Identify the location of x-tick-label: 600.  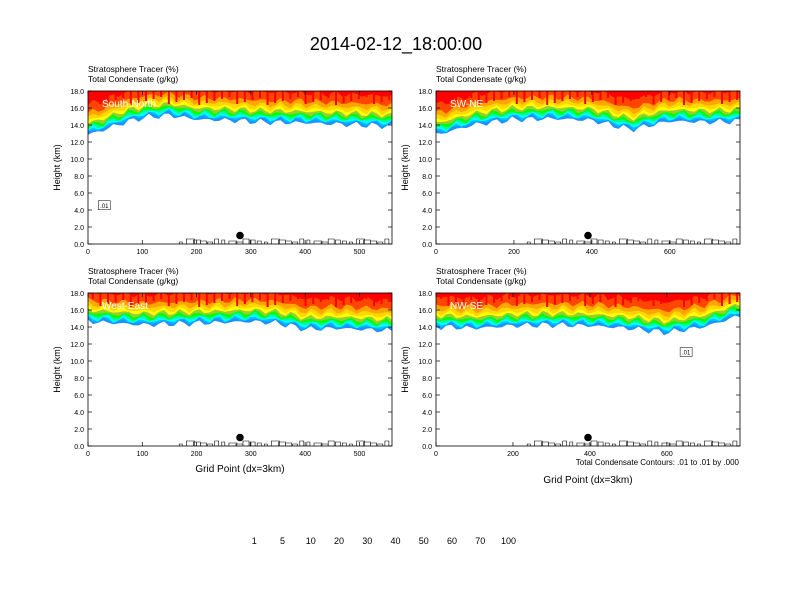
(667, 454).